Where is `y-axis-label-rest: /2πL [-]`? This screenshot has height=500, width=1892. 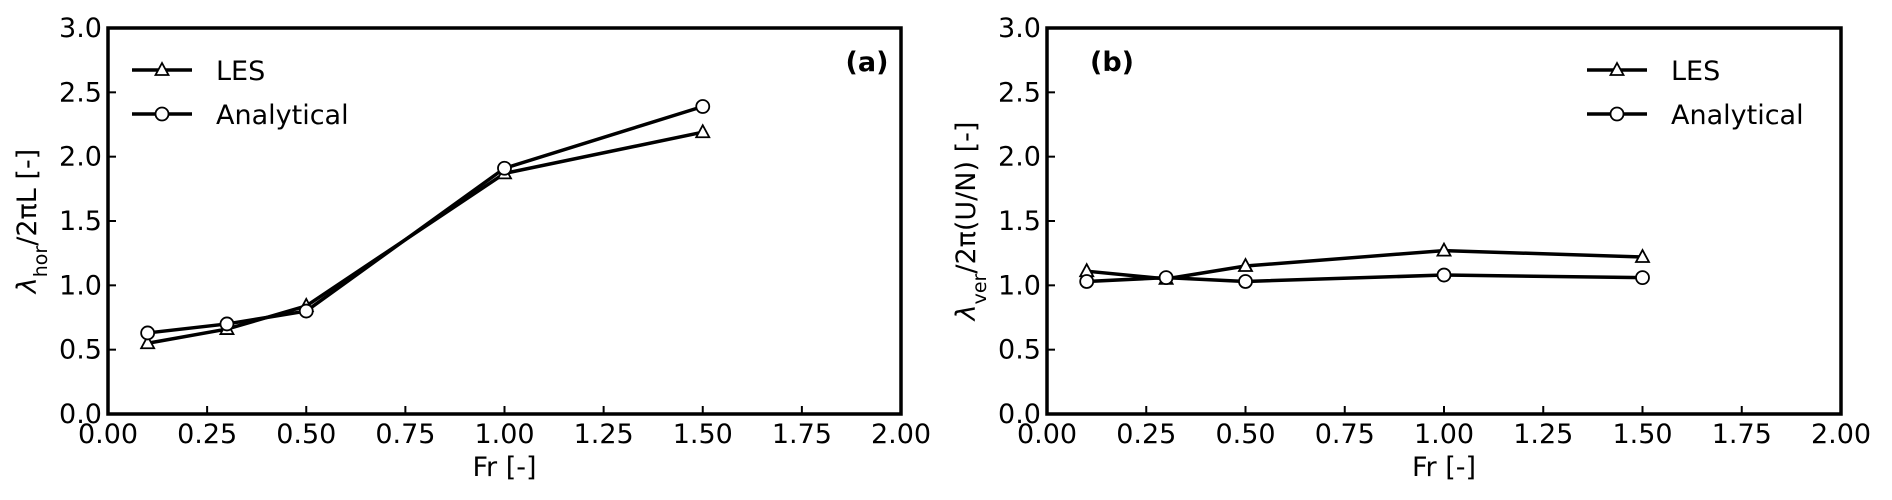
y-axis-label-rest: /2πL [-] is located at coordinates (27, 197).